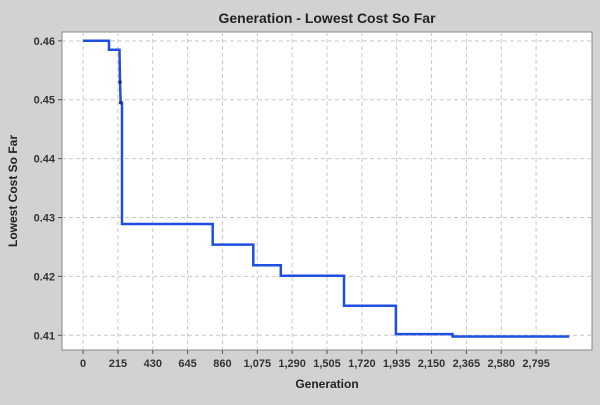 Image resolution: width=600 pixels, height=405 pixels. Describe the element at coordinates (327, 18) in the screenshot. I see `chart-title: Generation - Lowest Cost So Far` at that location.